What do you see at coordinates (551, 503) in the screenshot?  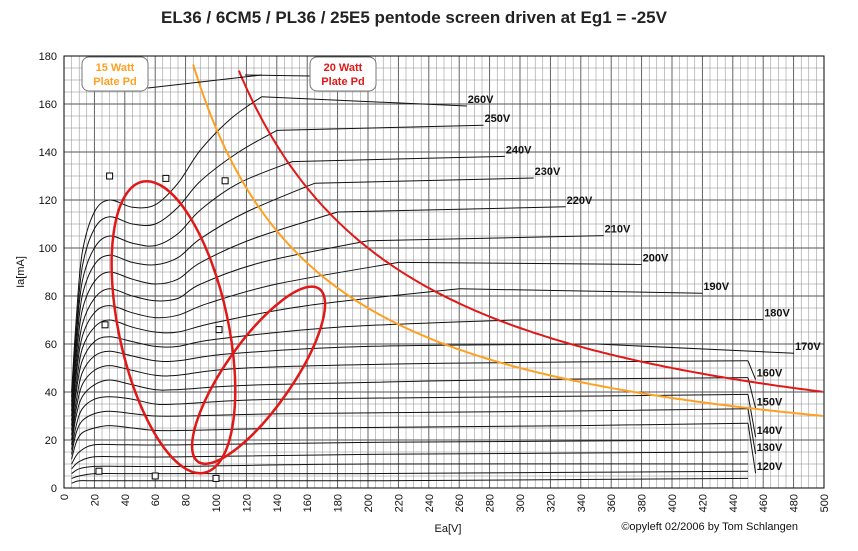 I see `x-tick-label: 320` at bounding box center [551, 503].